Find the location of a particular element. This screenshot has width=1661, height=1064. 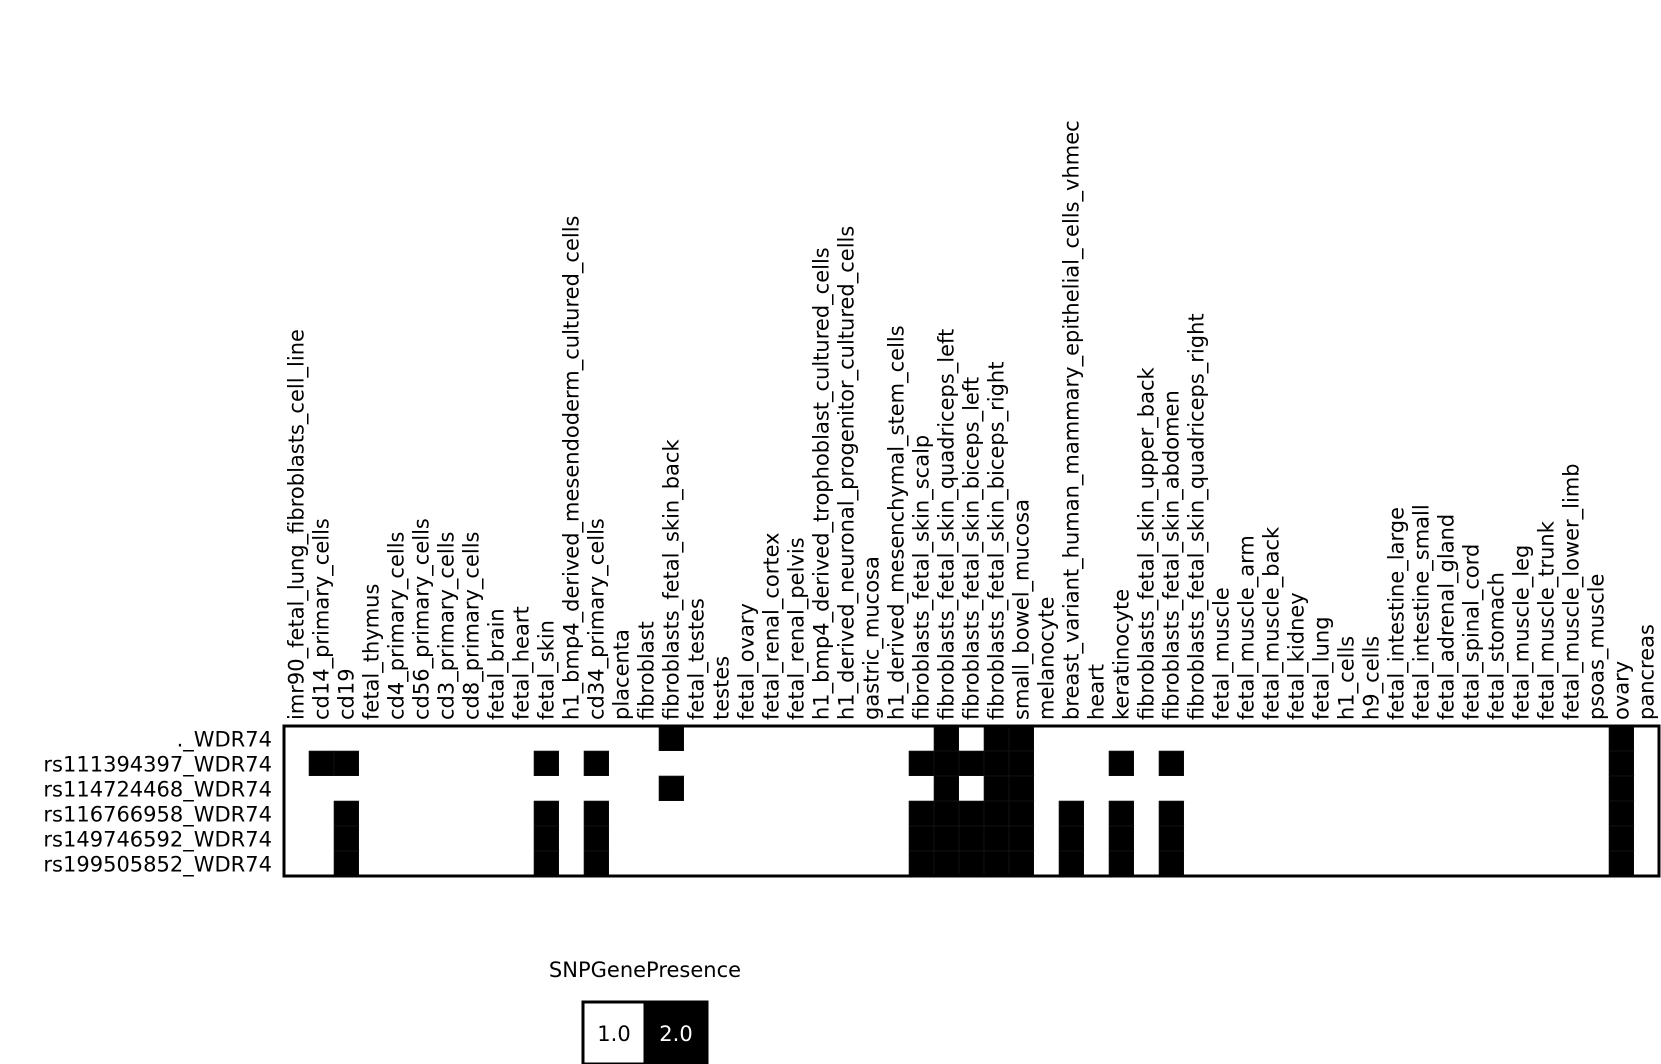

cell-wdr74-fetal-muscle-back is located at coordinates (1271, 738).